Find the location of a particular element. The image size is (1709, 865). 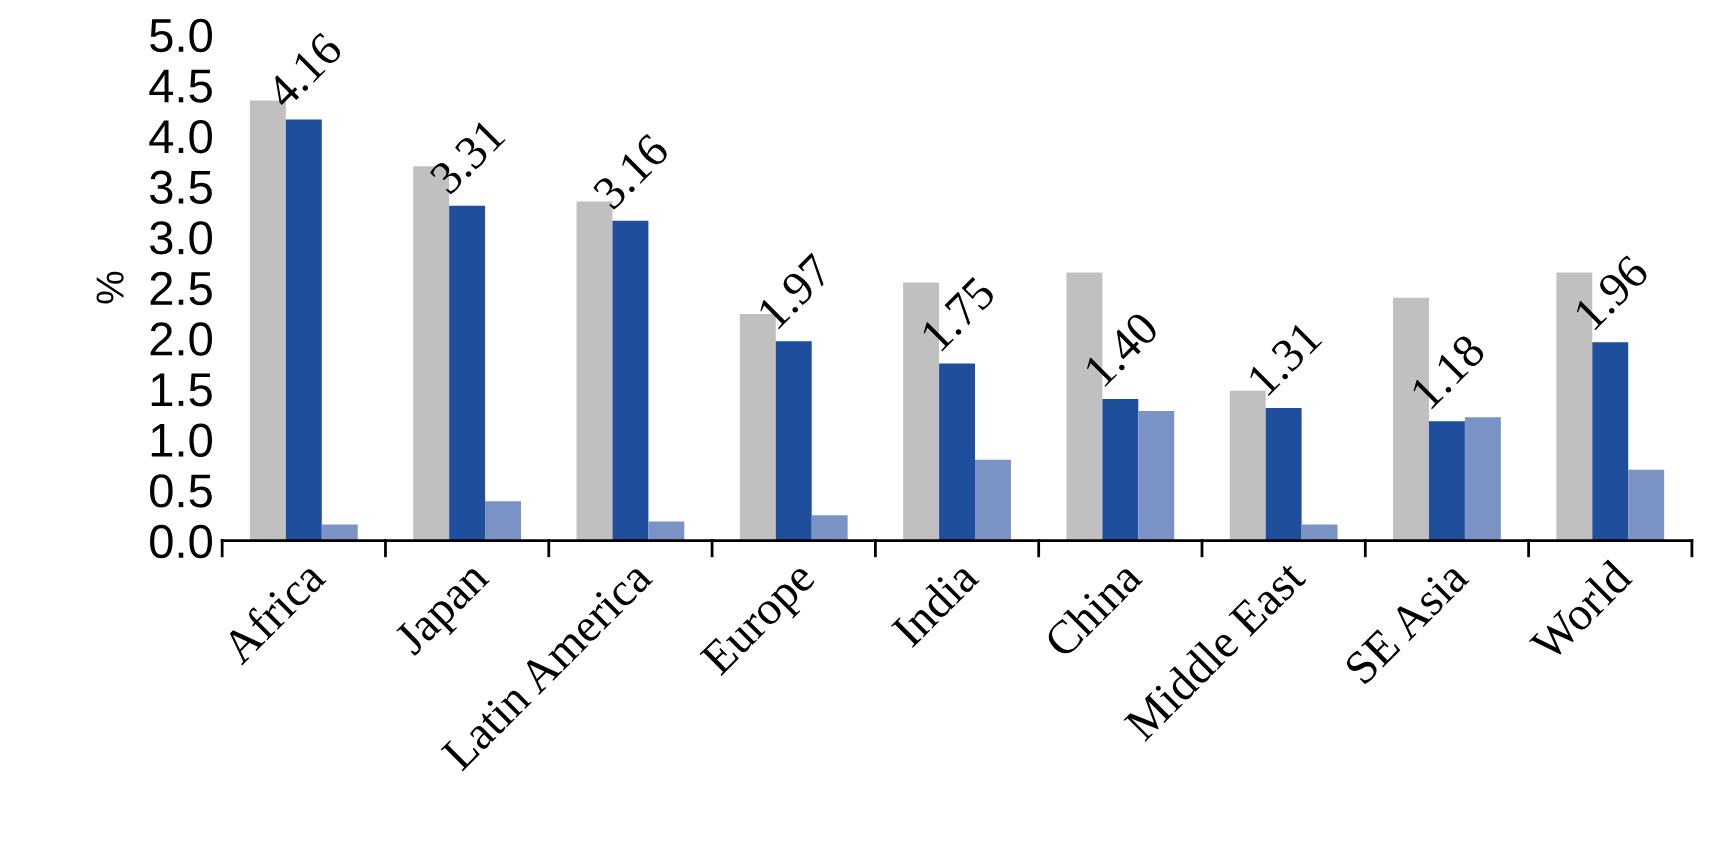

y-tick-label: 2.5 is located at coordinates (181, 288).